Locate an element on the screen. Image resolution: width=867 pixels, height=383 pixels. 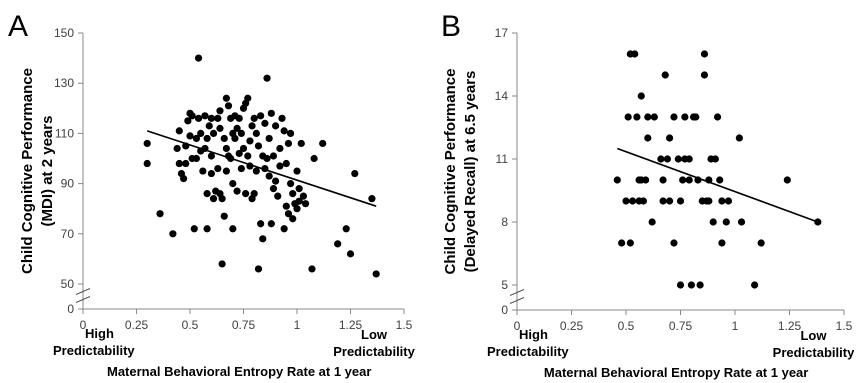
y-tick-label: 150 is located at coordinates (64, 33).